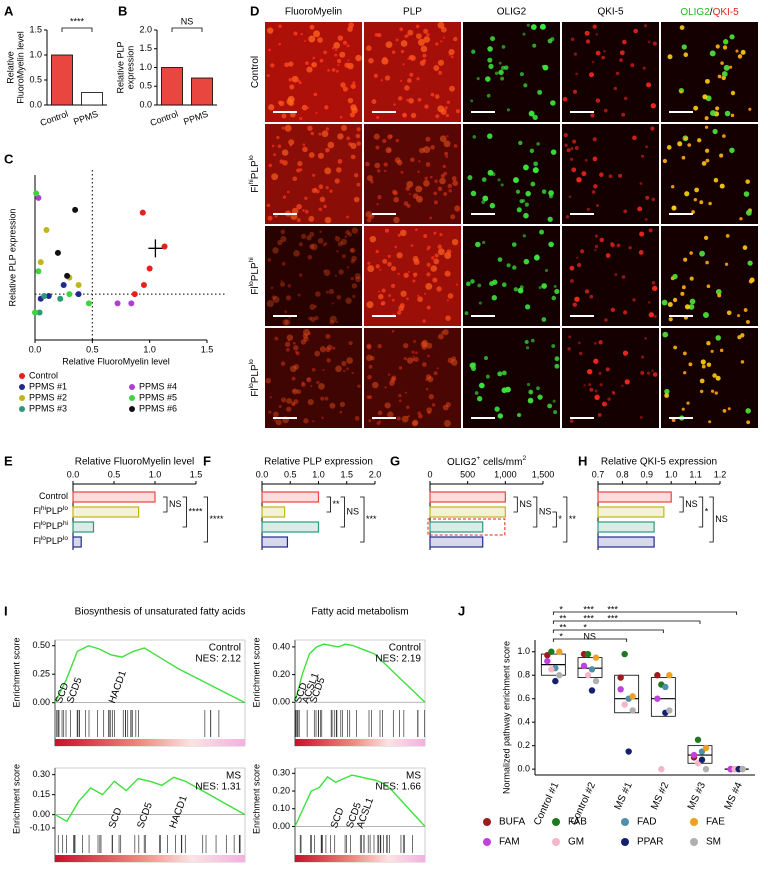 This screenshot has height=870, width=768. I want to click on x-tick-label: 1.0, so click(155, 474).